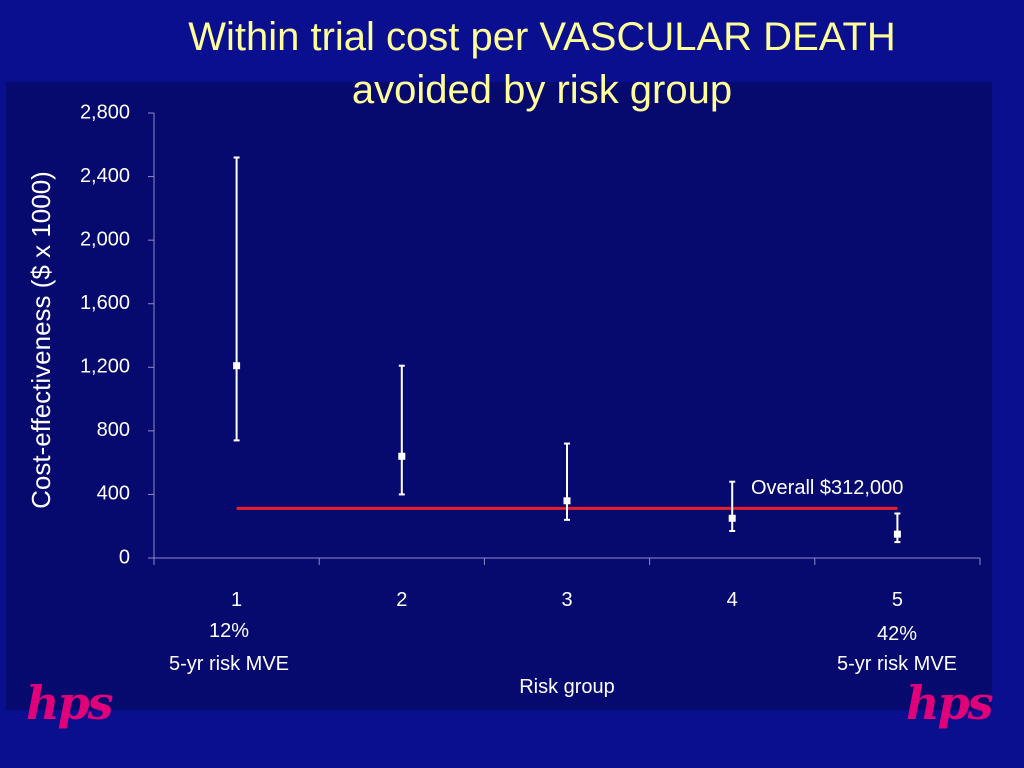  Describe the element at coordinates (113, 430) in the screenshot. I see `y-tick-label: 800` at that location.